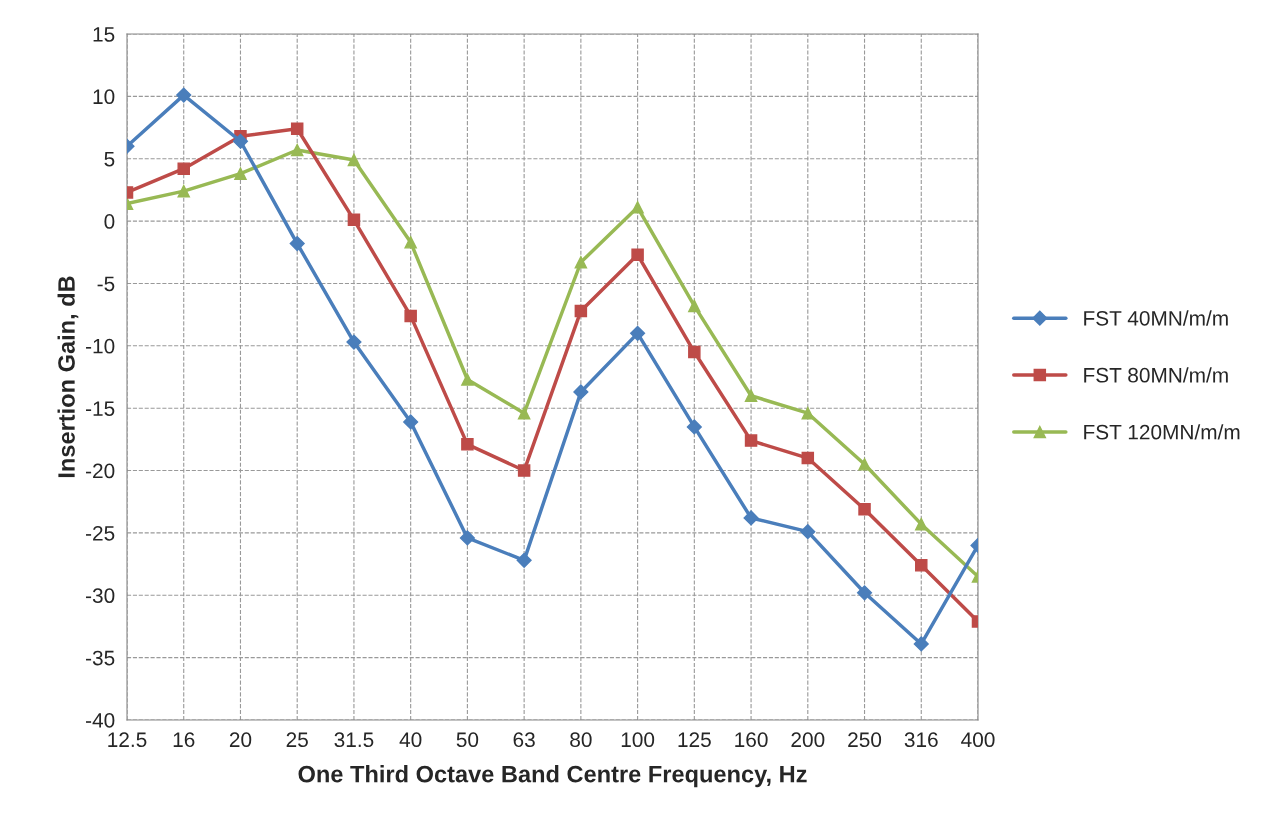 This screenshot has height=827, width=1273. What do you see at coordinates (921, 740) in the screenshot?
I see `x-tick-label: 316` at bounding box center [921, 740].